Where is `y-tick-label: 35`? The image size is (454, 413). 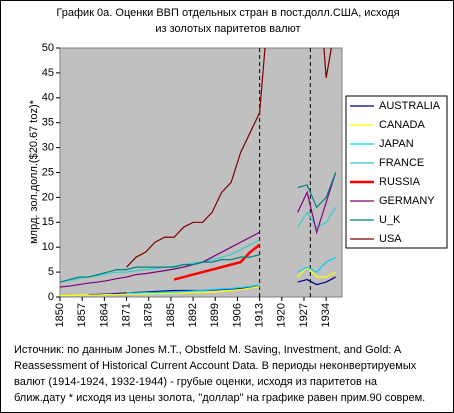 y-tick-label: 35 is located at coordinates (48, 123).